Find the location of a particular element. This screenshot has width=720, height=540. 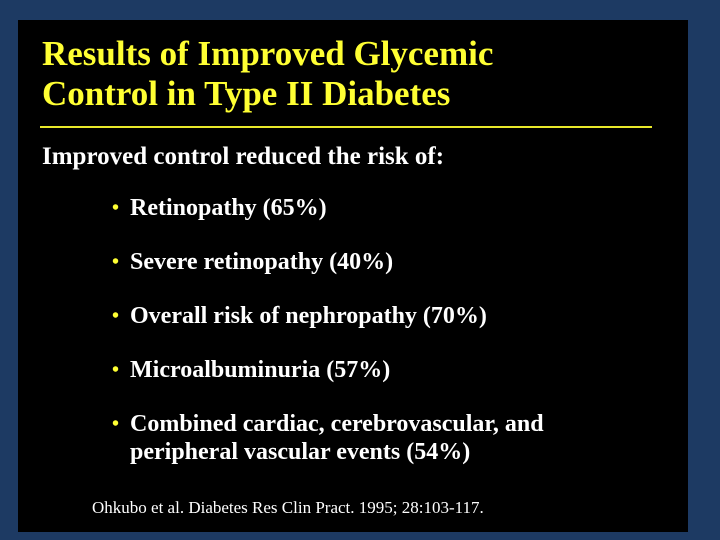

bullet-item-severe-retinopathy: • Severe retinopathy (40%) is located at coordinates (328, 262).